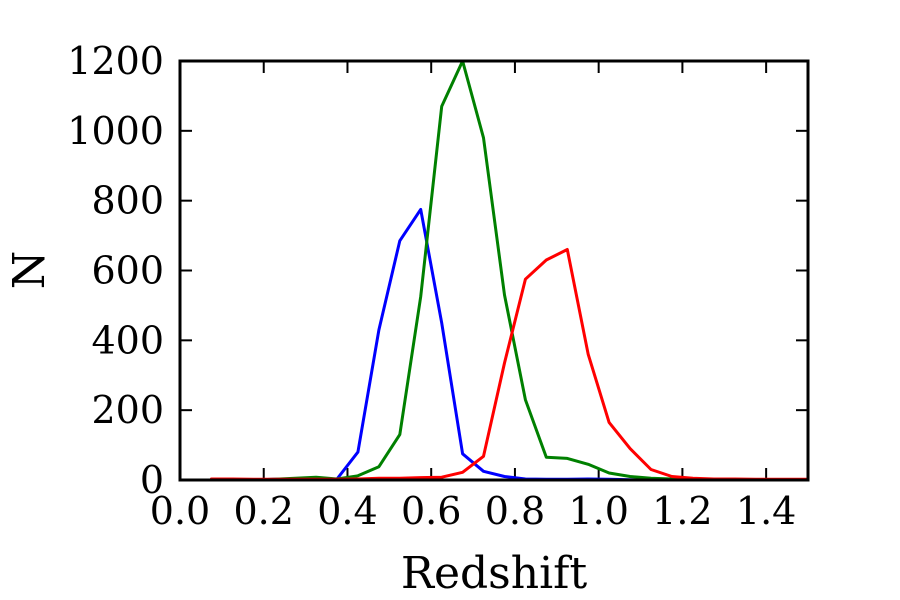 This screenshot has height=600, width=900. What do you see at coordinates (347, 511) in the screenshot?
I see `x-tick-label: 0.4` at bounding box center [347, 511].